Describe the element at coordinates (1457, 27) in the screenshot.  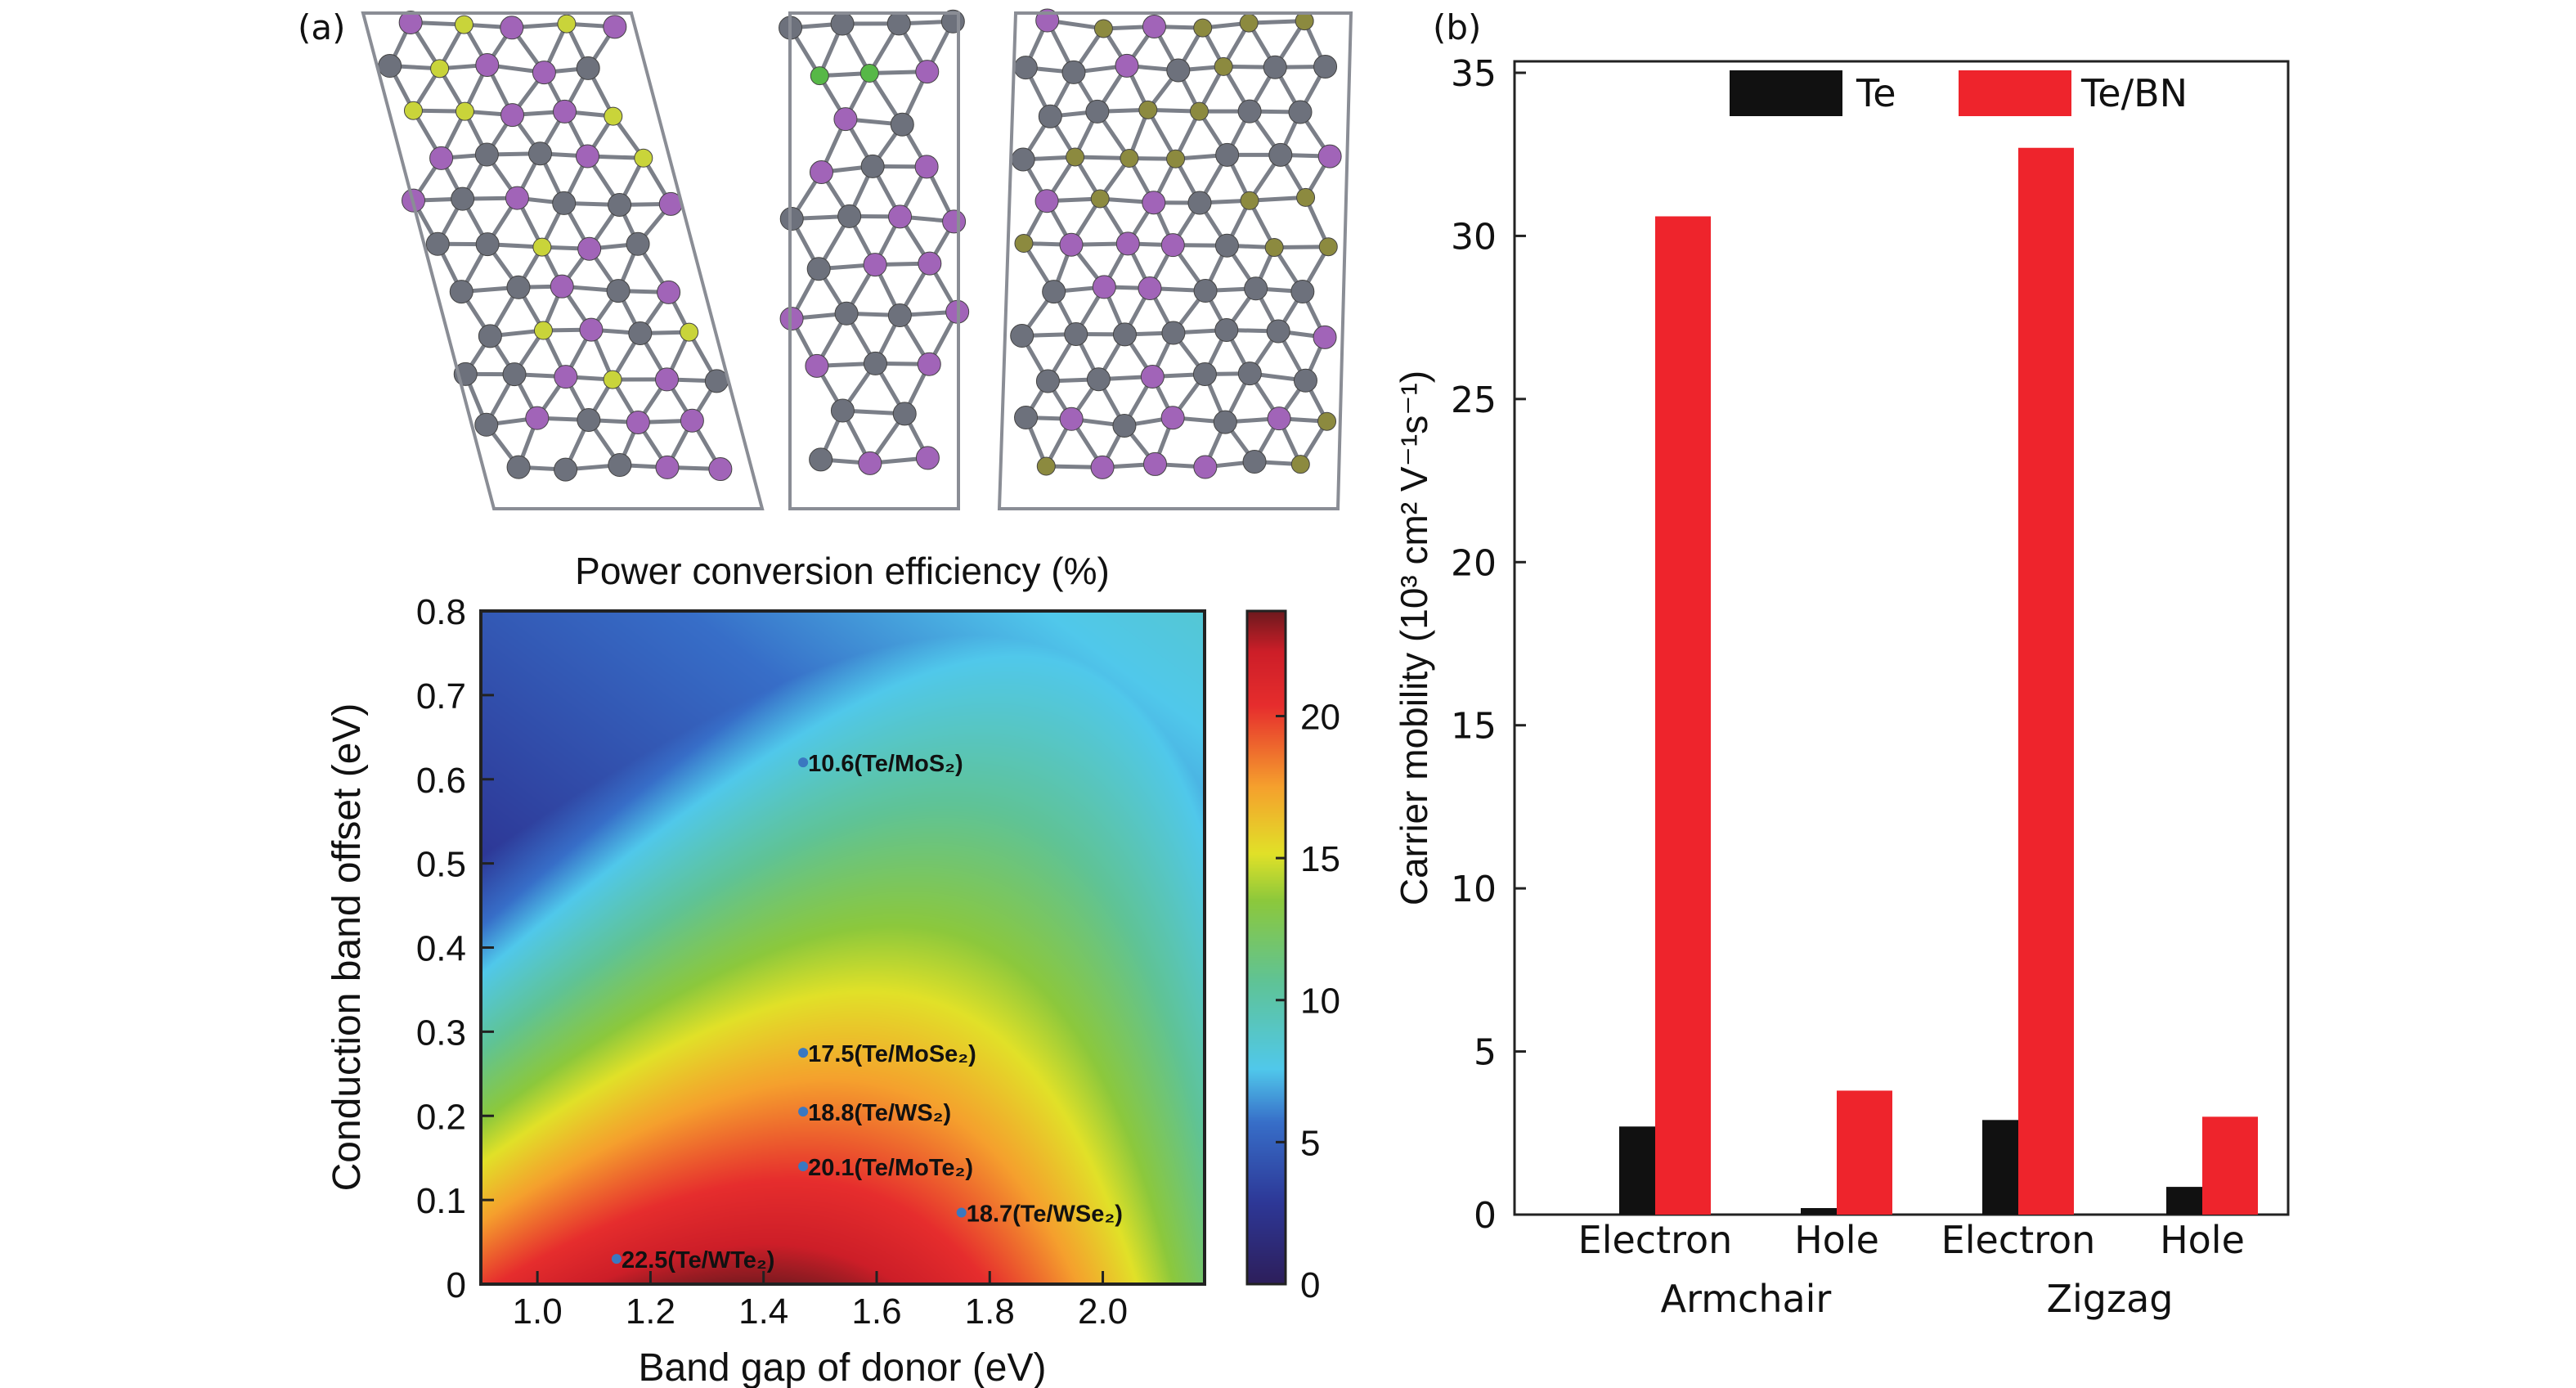
I see `panel-label-b: (b)` at that location.